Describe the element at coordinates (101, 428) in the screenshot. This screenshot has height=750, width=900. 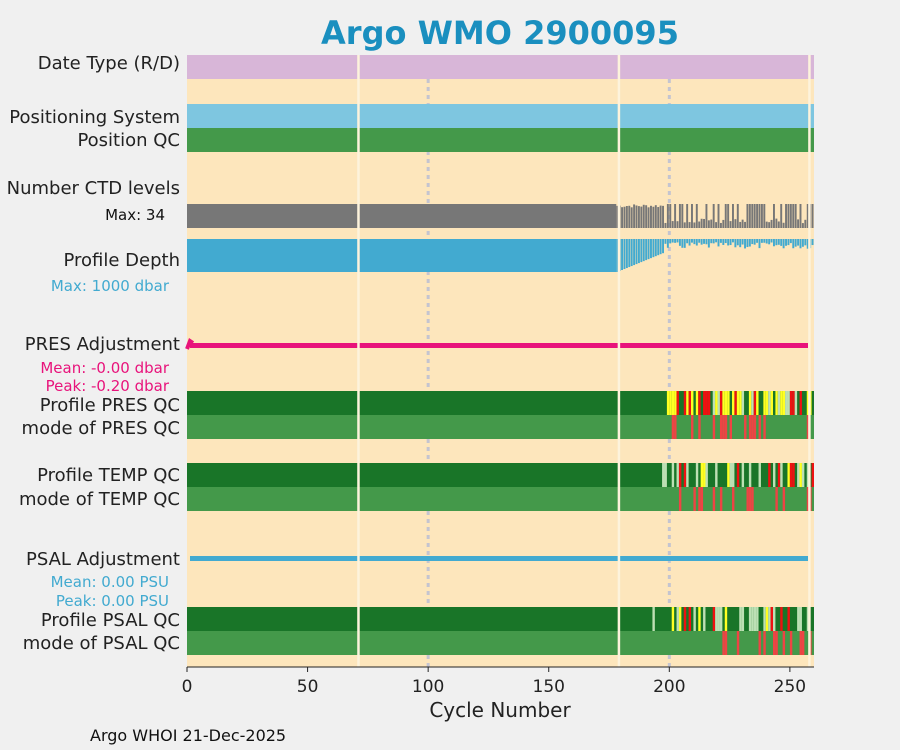
I see `row-label: mode of PRES QC` at that location.